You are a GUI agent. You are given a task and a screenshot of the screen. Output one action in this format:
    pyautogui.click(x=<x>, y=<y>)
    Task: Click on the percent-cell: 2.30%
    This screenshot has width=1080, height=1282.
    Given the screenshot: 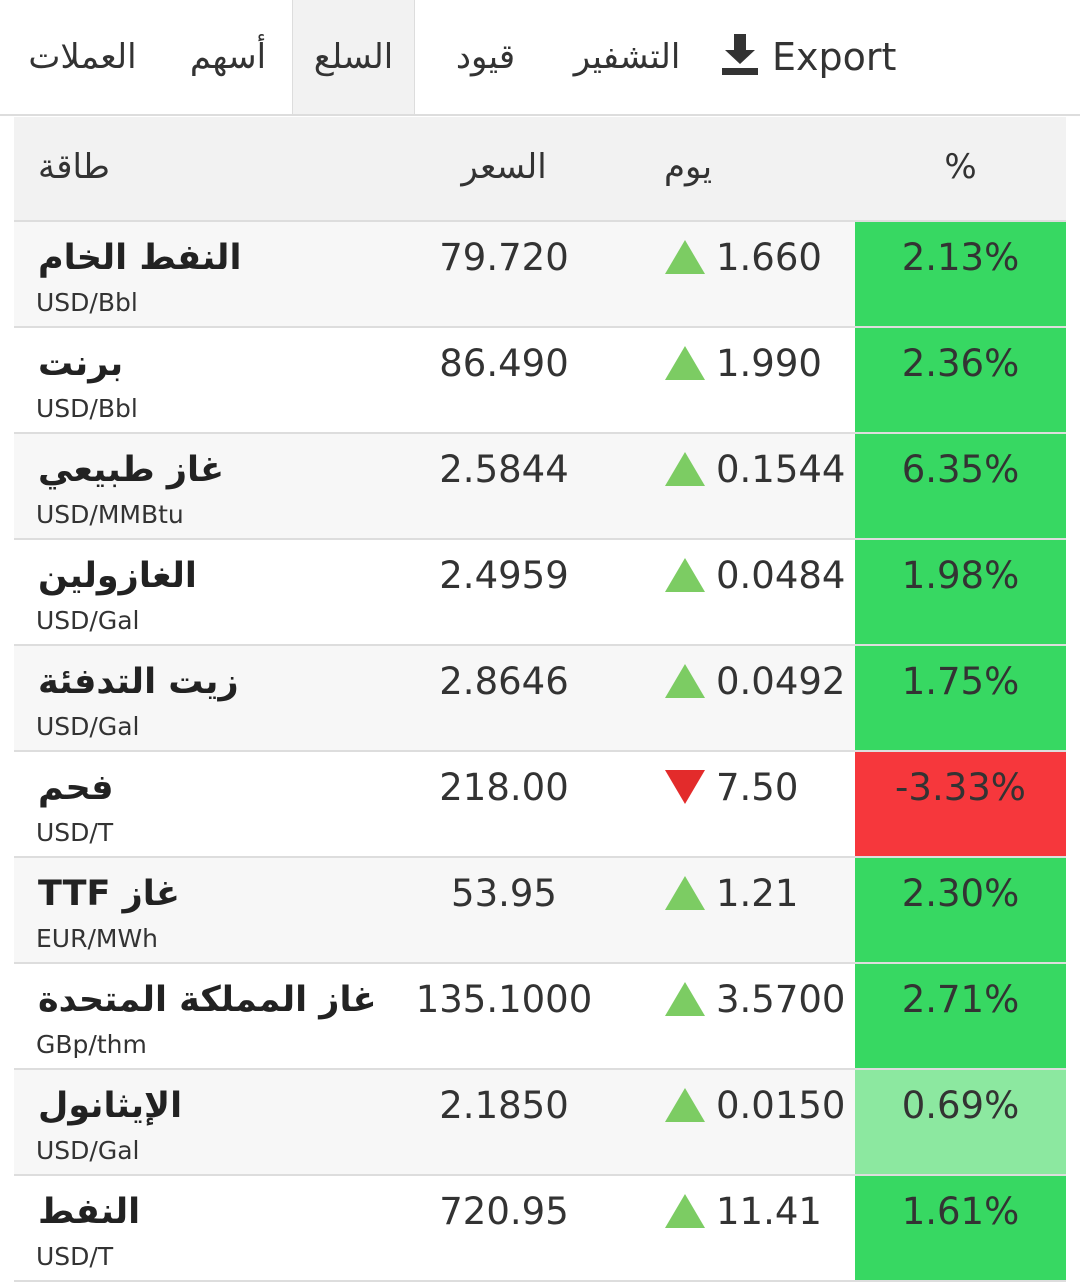 What is the action you would take?
    pyautogui.click(x=960, y=910)
    